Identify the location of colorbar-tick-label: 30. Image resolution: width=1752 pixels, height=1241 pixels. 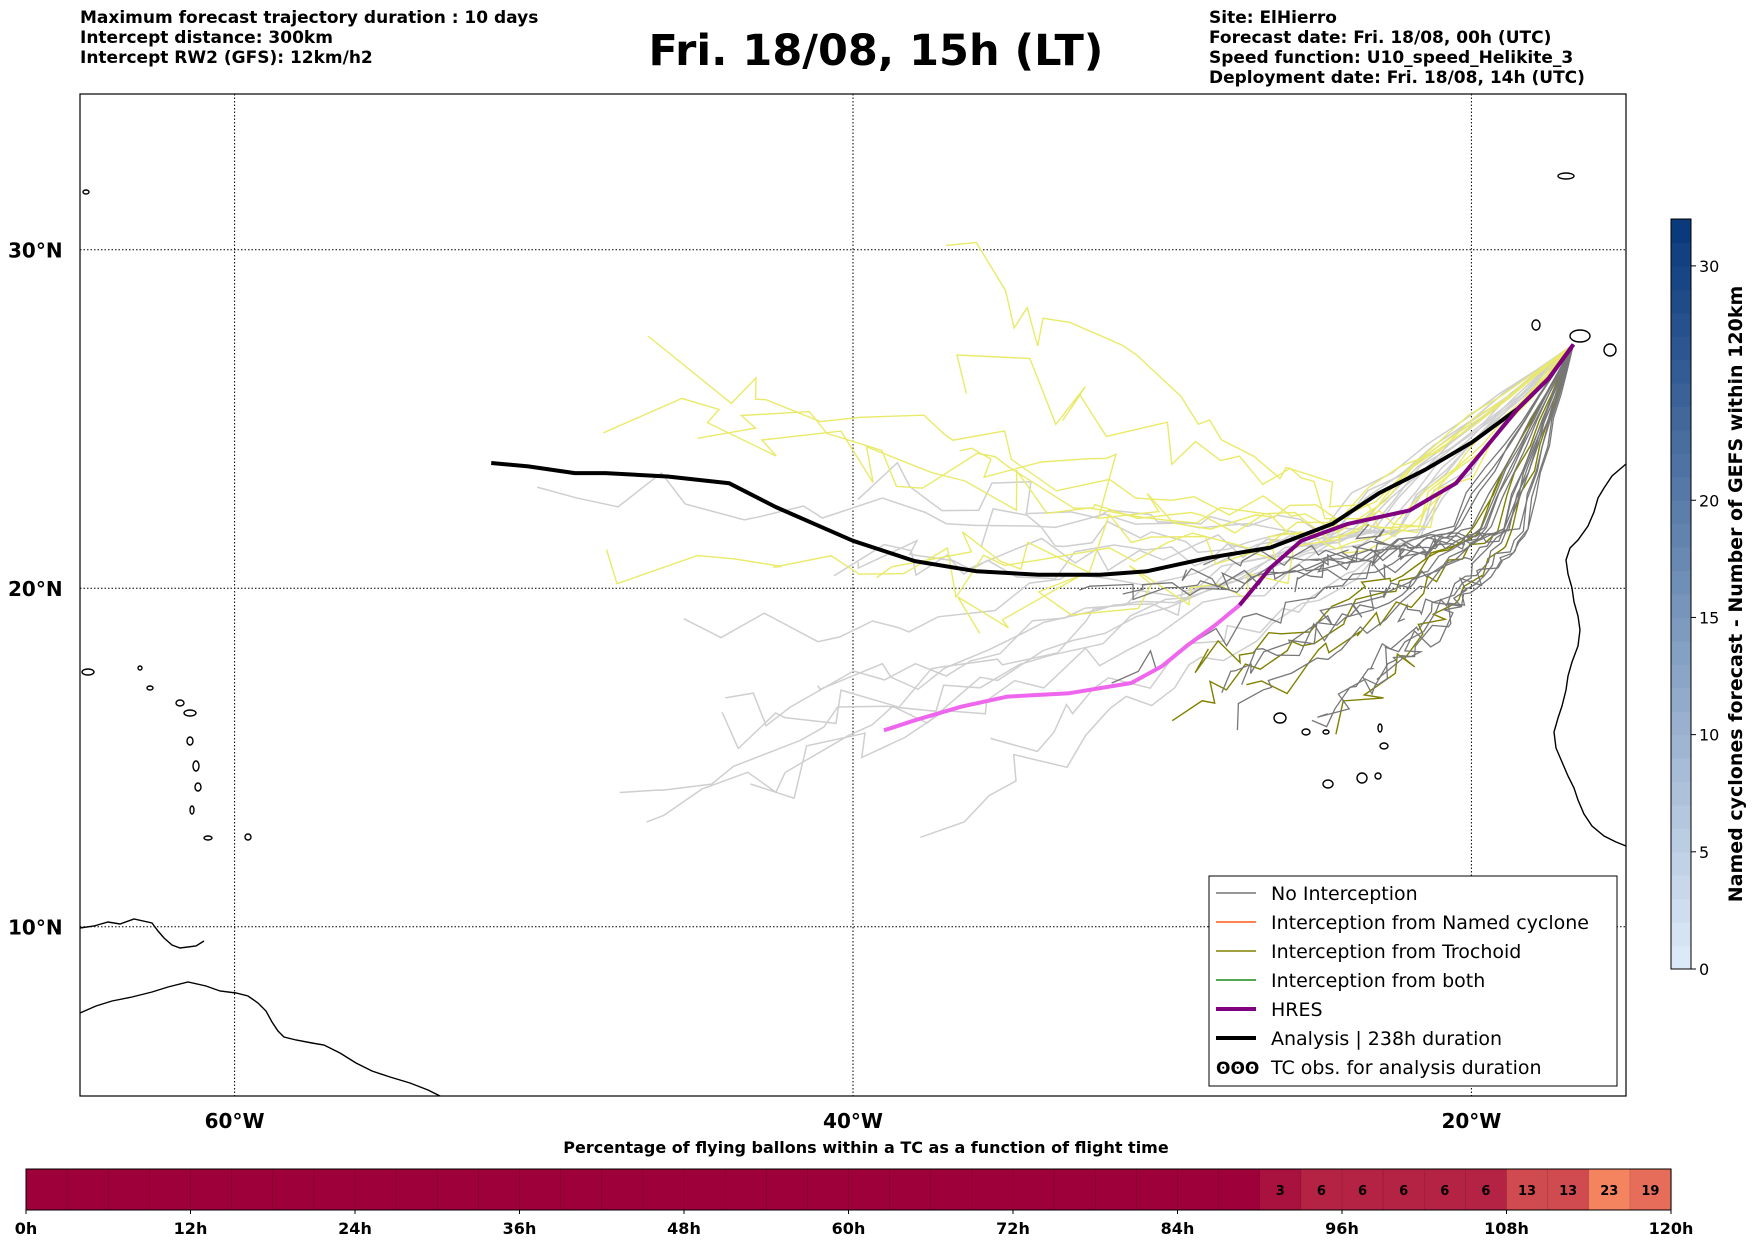
(1709, 266).